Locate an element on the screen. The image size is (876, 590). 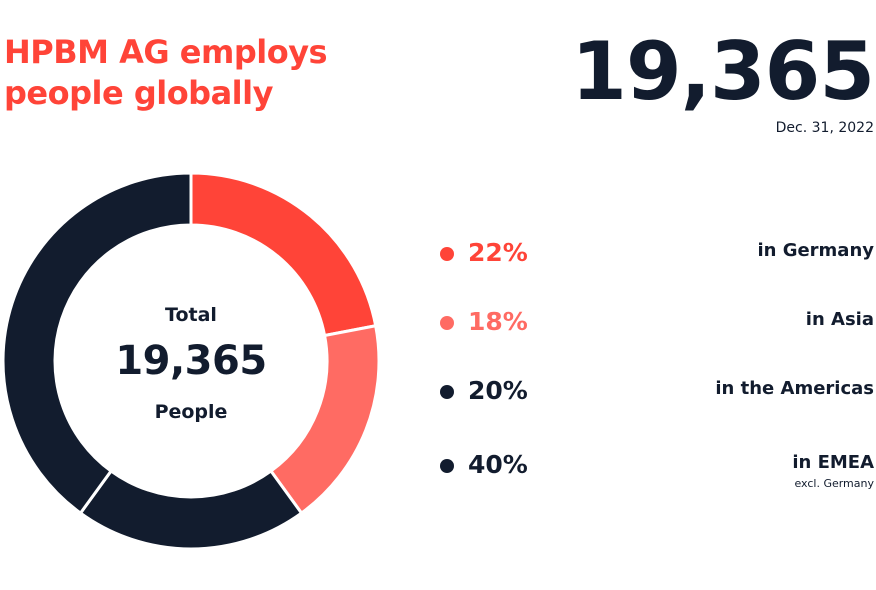
donut-slice-emea is located at coordinates (97, 343).